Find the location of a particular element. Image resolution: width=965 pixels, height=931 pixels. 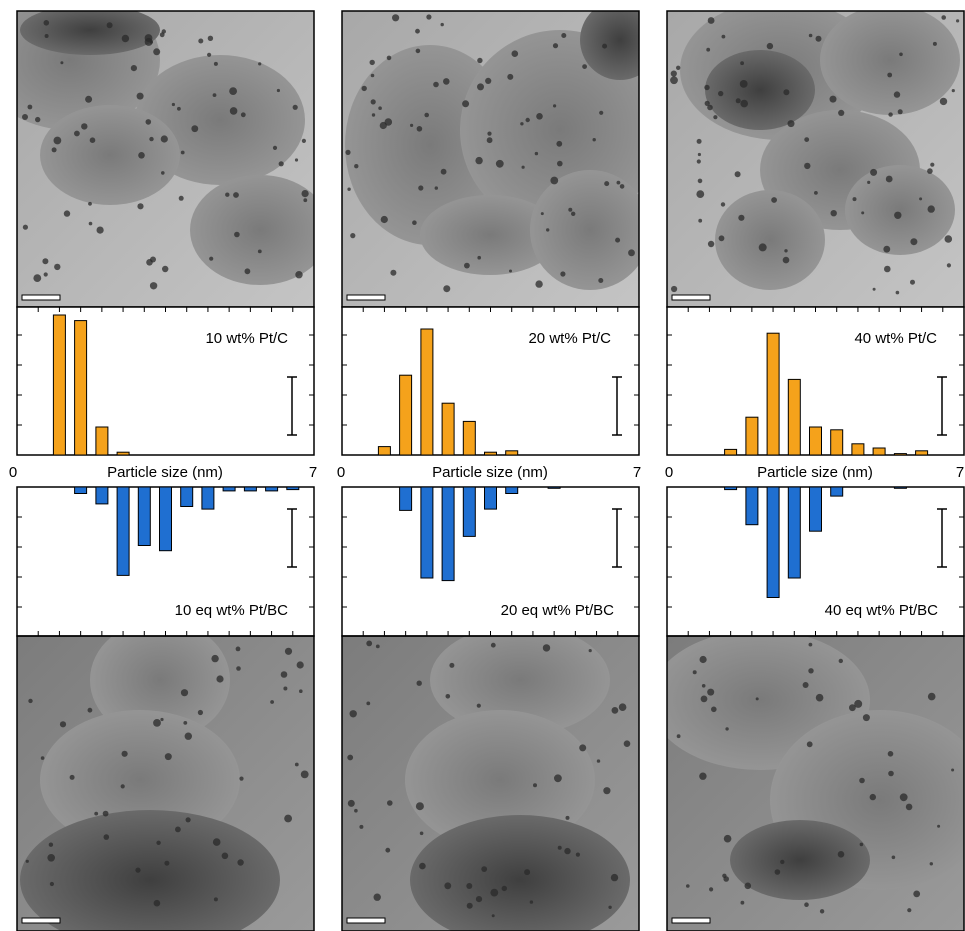

label-10wt-pt-c: 10 wt% Pt/C is located at coordinates (246, 338).